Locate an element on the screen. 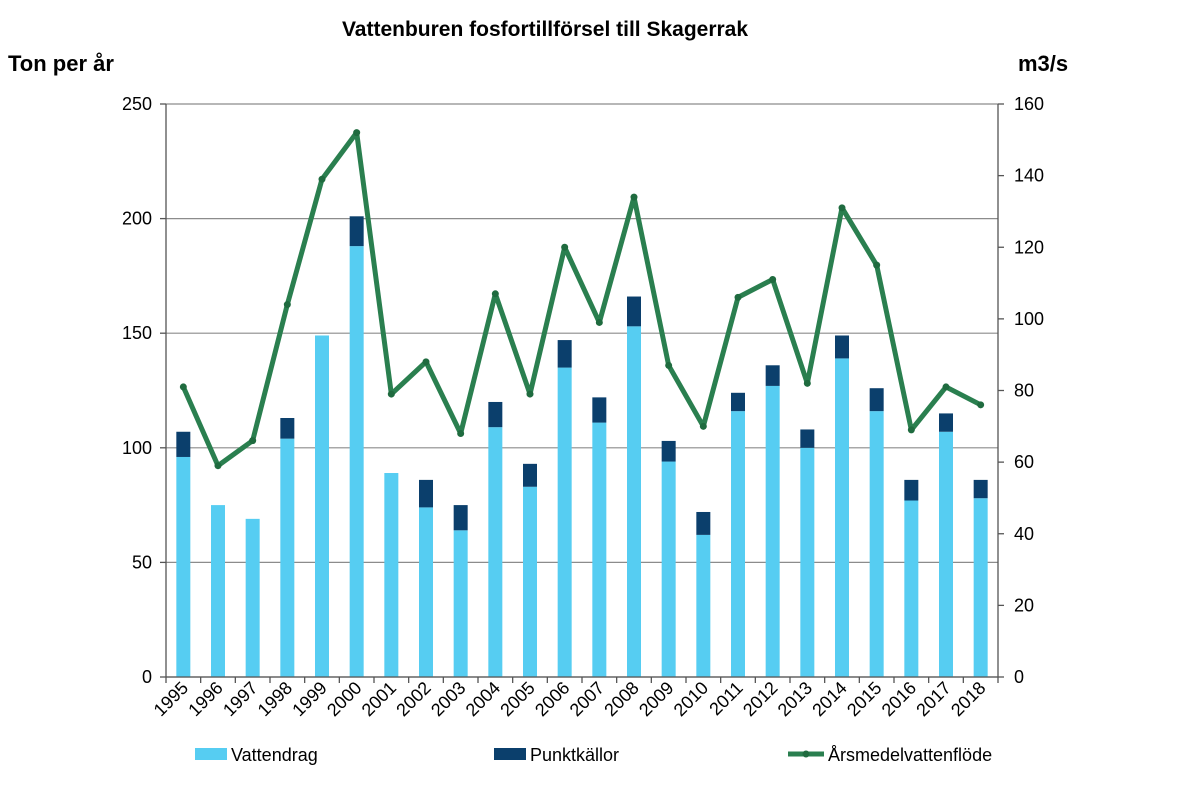  x-tick-label: 1999 is located at coordinates (309, 699).